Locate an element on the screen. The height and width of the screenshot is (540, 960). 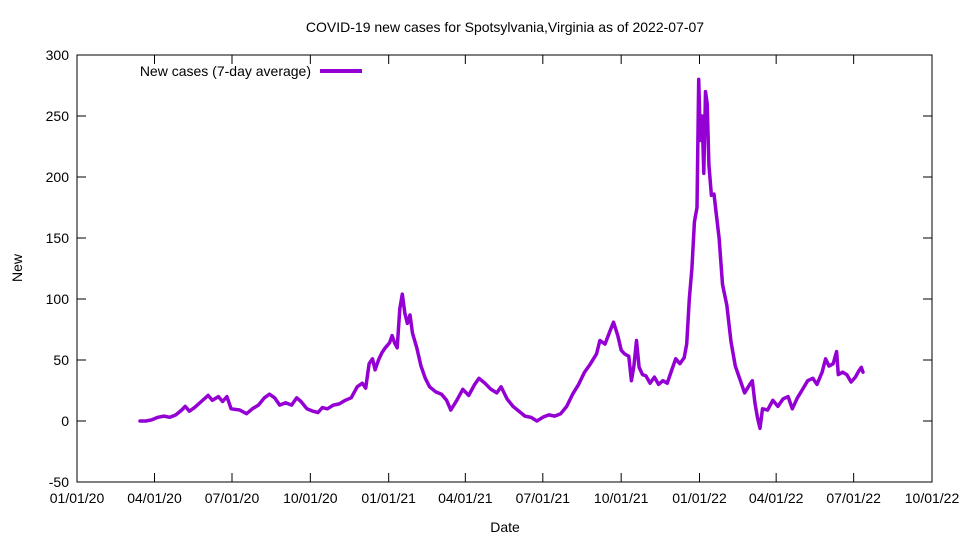
y-tick-label: 250 is located at coordinates (58, 116).